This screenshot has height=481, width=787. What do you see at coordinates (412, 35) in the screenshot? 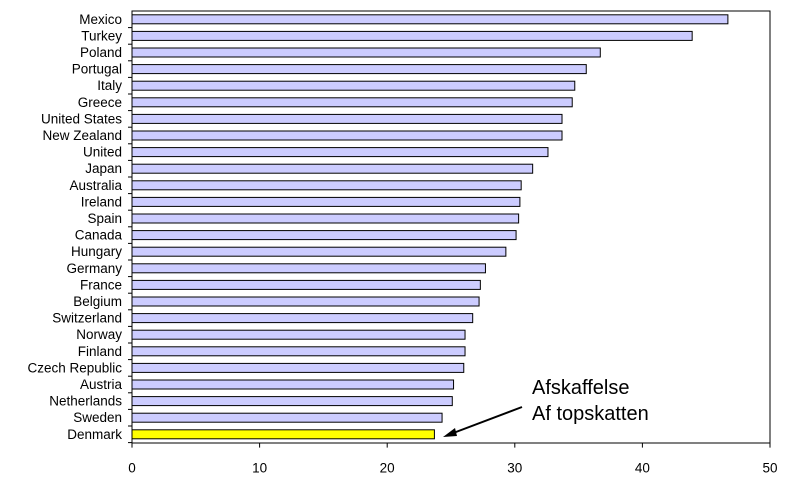
I see `bar-turkey` at bounding box center [412, 35].